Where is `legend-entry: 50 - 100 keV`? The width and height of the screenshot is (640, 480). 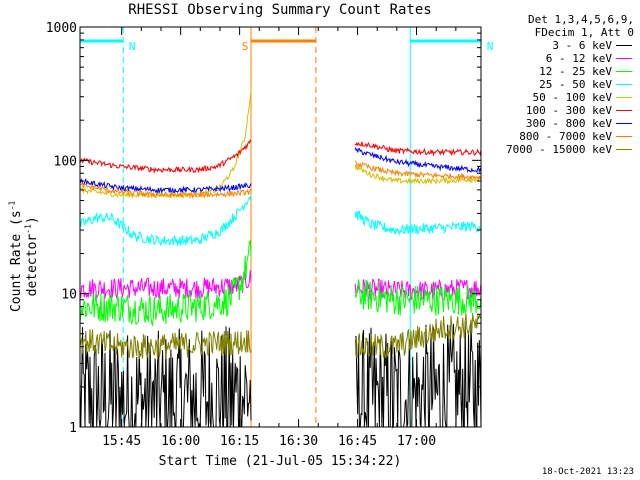 legend-entry: 50 - 100 keV is located at coordinates (559, 97).